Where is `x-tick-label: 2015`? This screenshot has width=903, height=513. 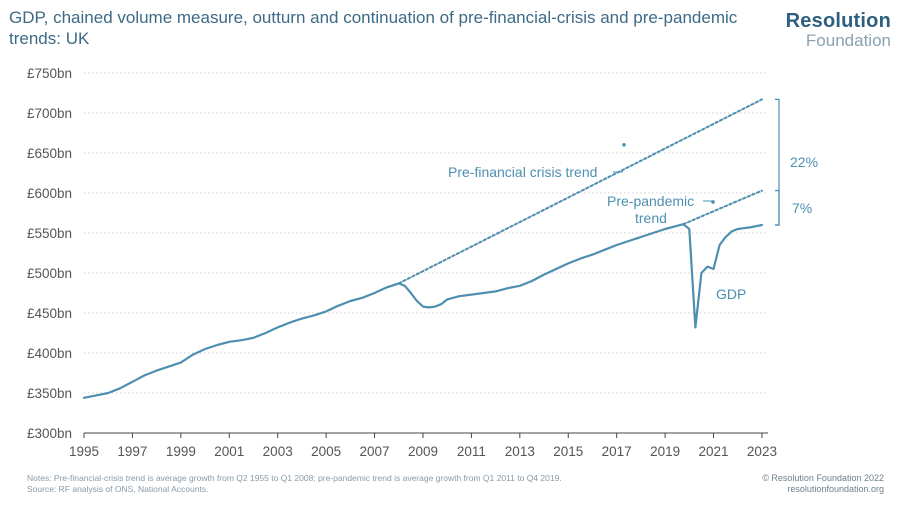 x-tick-label: 2015 is located at coordinates (568, 451).